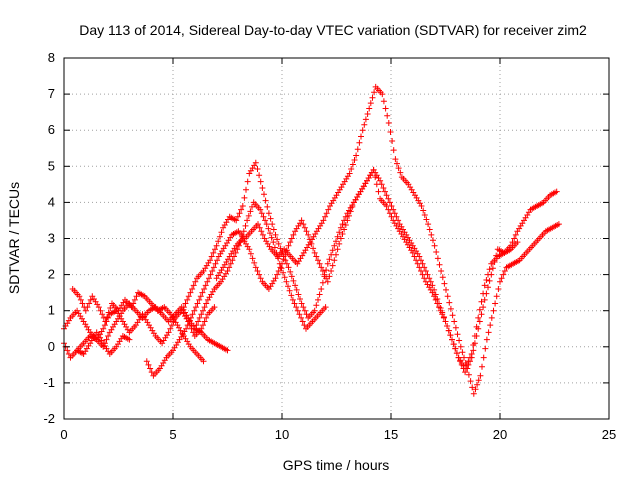 The height and width of the screenshot is (480, 640). I want to click on y-tick-label: 0, so click(51, 346).